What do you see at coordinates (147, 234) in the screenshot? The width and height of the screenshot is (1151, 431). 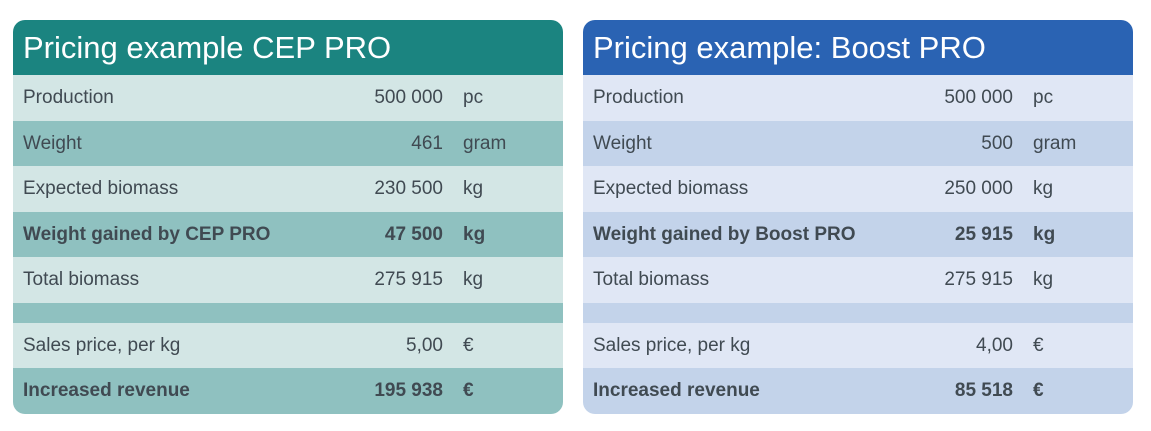 I see `row-label: Weight gained by CEP PRO` at bounding box center [147, 234].